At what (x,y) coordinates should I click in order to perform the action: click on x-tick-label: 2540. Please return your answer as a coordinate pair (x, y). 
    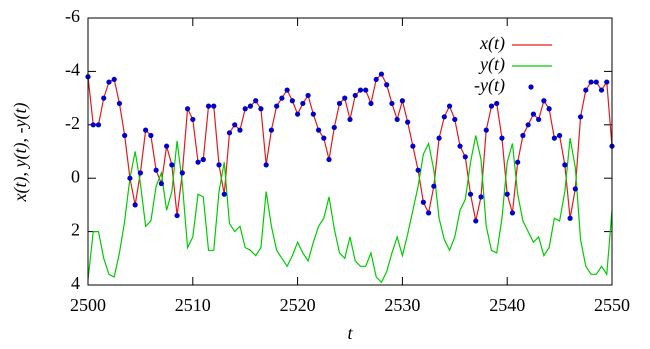
    Looking at the image, I should click on (507, 305).